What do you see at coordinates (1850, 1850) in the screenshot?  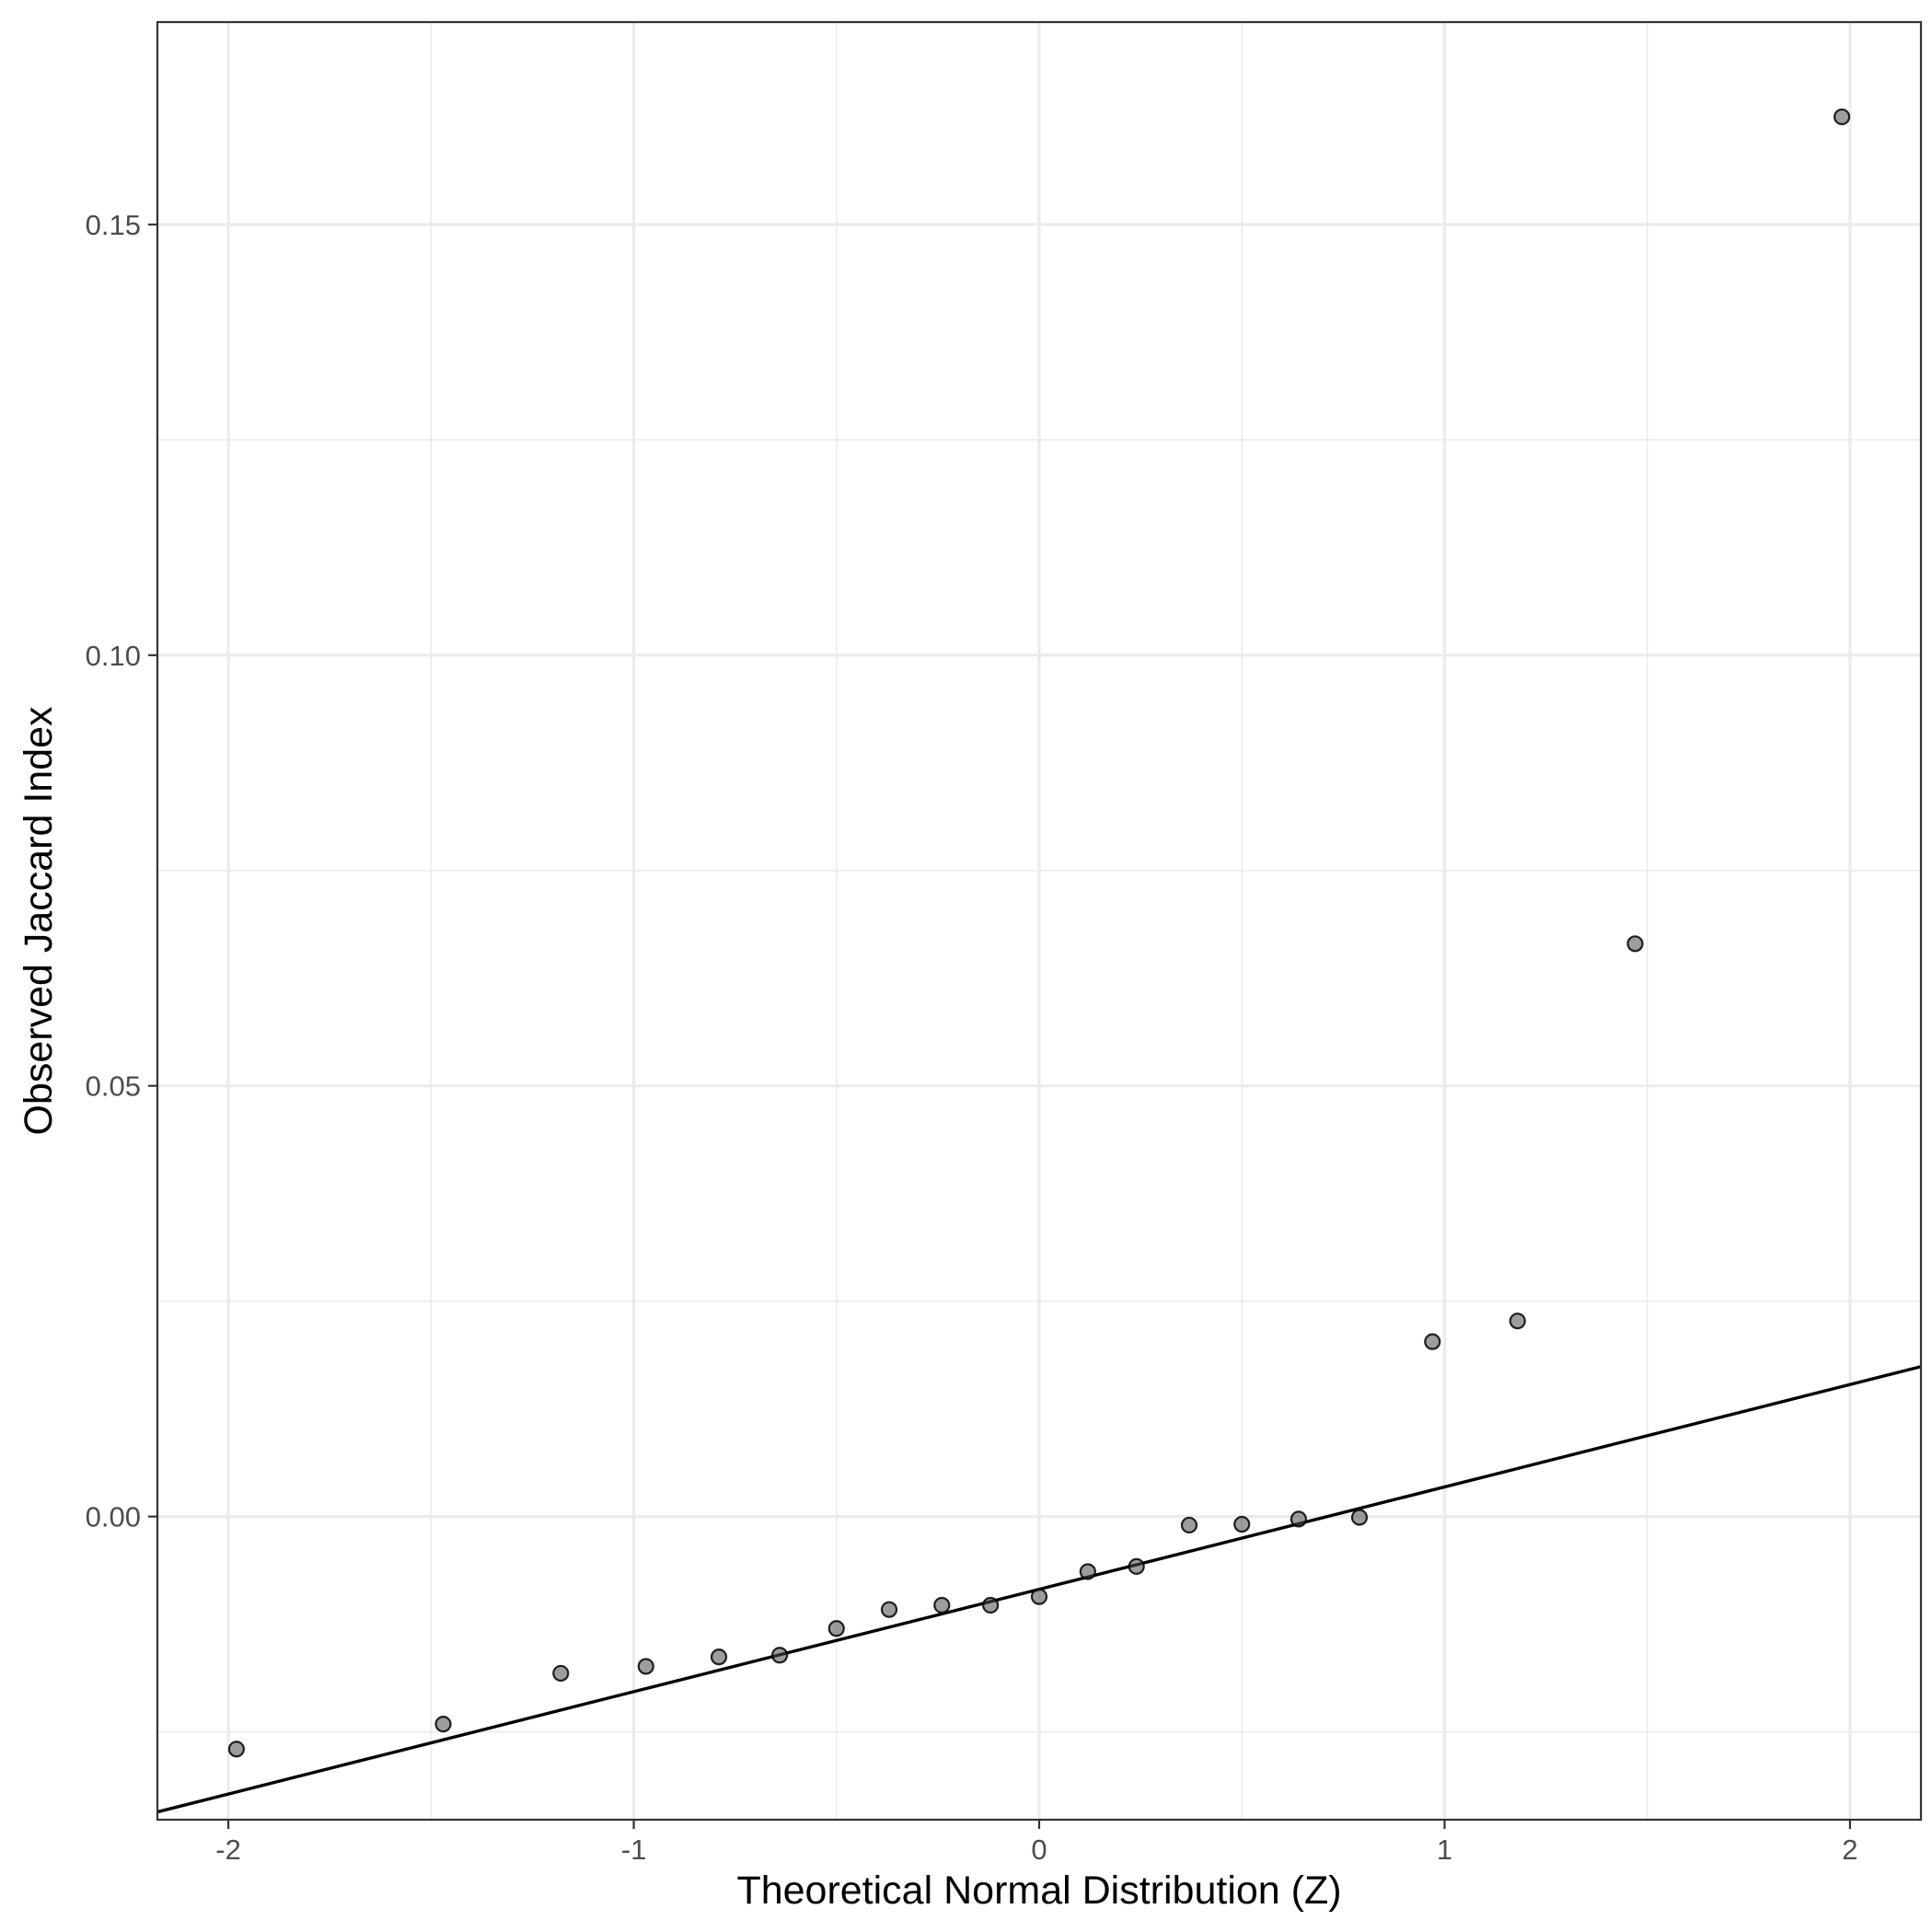 I see `x-tick-label: 2` at bounding box center [1850, 1850].